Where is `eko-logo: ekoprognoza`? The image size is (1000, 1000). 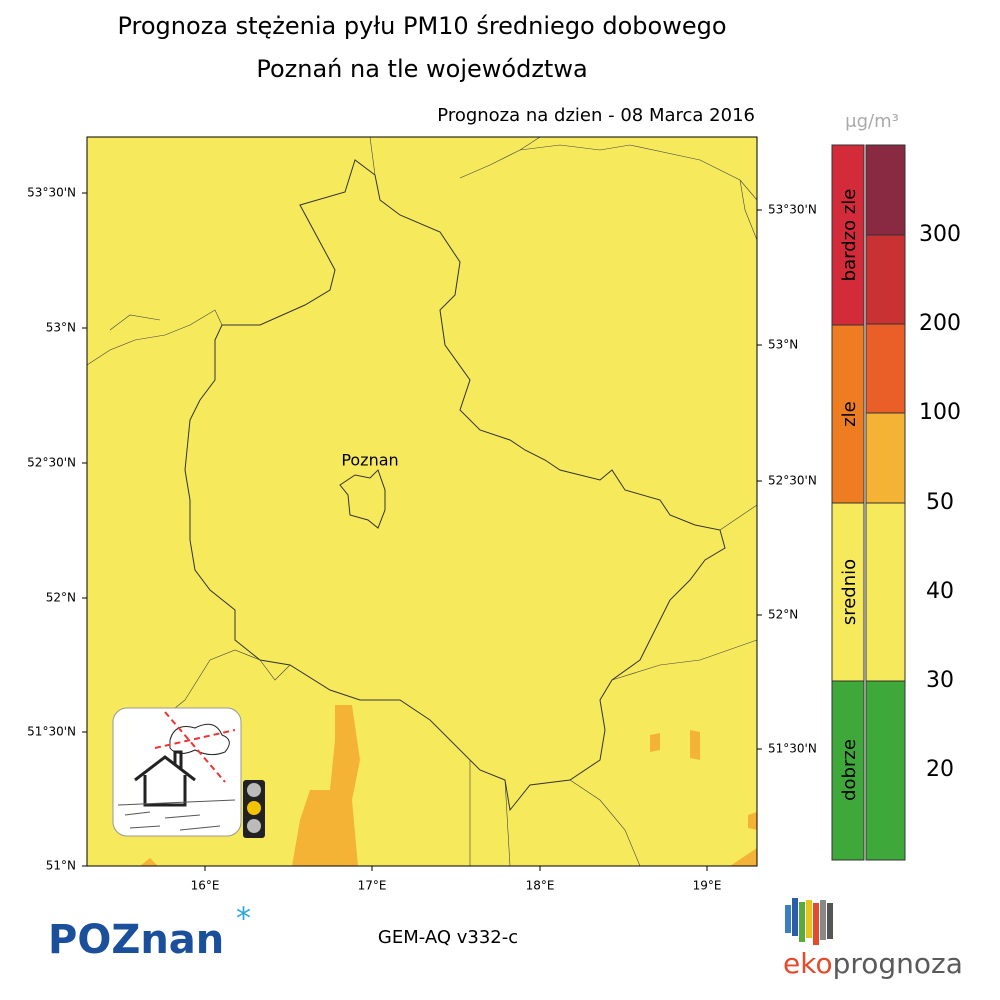
eko-logo: ekoprognoza is located at coordinates (873, 963).